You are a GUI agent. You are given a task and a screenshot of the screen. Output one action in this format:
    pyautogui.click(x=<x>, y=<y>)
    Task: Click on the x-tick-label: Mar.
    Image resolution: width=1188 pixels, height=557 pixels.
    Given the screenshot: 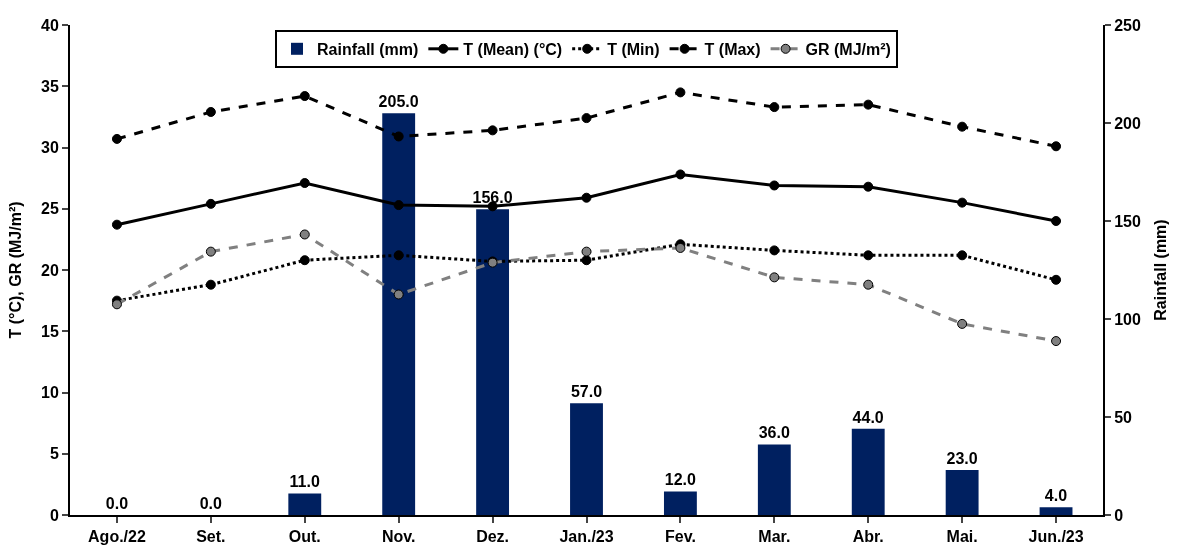 What is the action you would take?
    pyautogui.click(x=774, y=537)
    